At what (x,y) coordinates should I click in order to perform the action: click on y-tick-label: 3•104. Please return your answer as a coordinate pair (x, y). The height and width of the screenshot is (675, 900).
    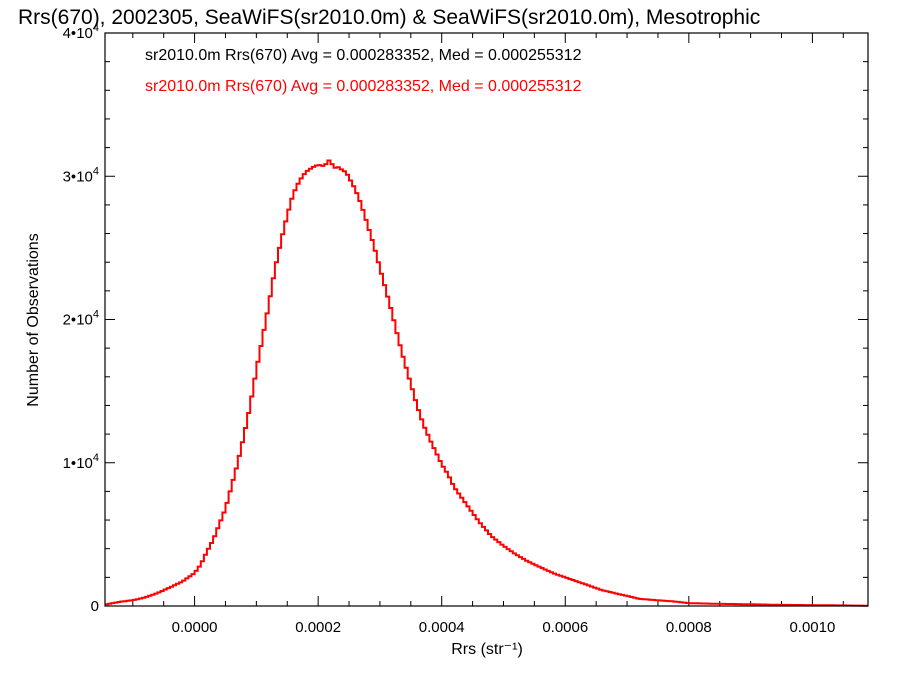
    Looking at the image, I should click on (81, 175).